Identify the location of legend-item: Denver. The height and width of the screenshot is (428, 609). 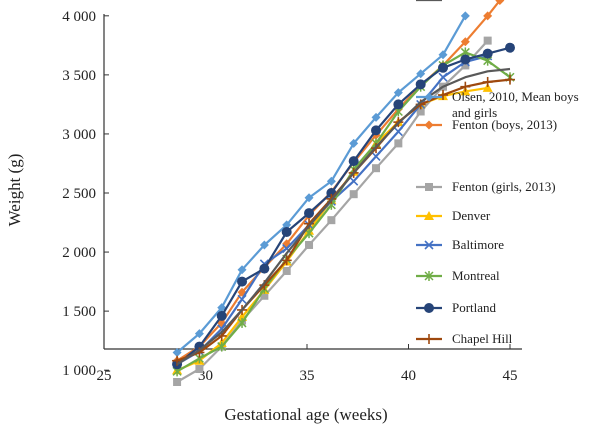
(453, 215).